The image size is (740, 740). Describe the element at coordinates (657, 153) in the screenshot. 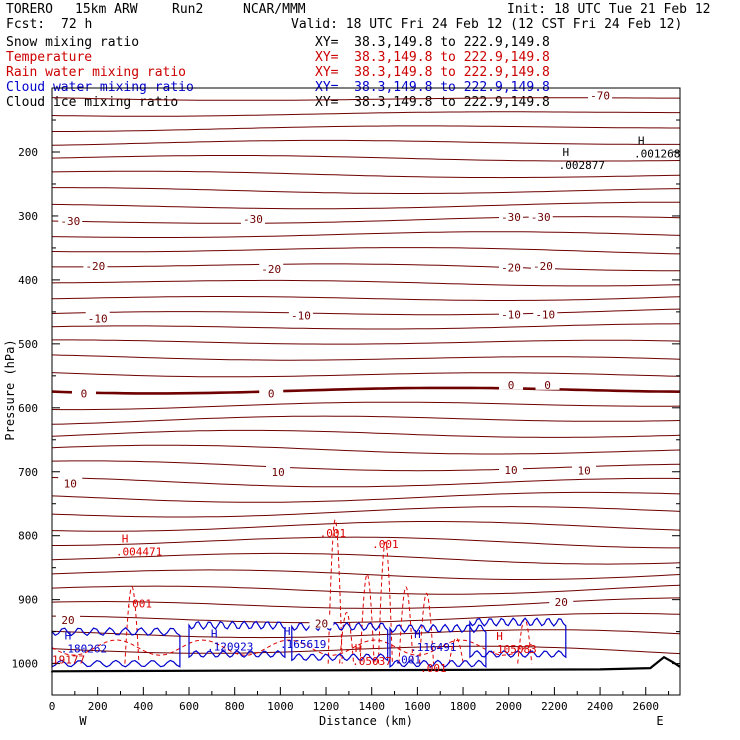

I see `high-value: .001268` at that location.